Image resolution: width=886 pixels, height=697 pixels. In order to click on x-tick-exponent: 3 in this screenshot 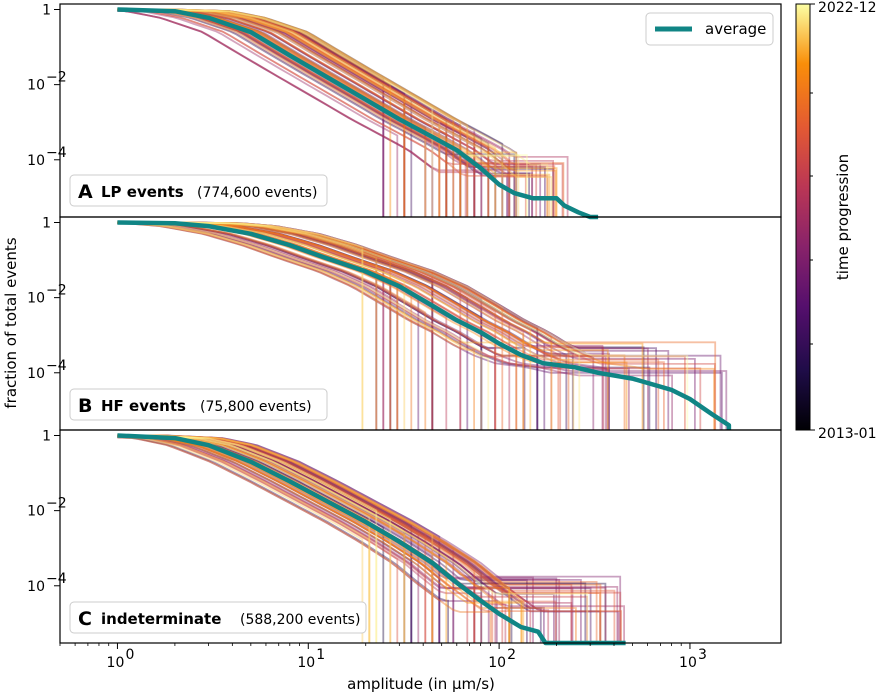, I will do `click(702, 655)`.